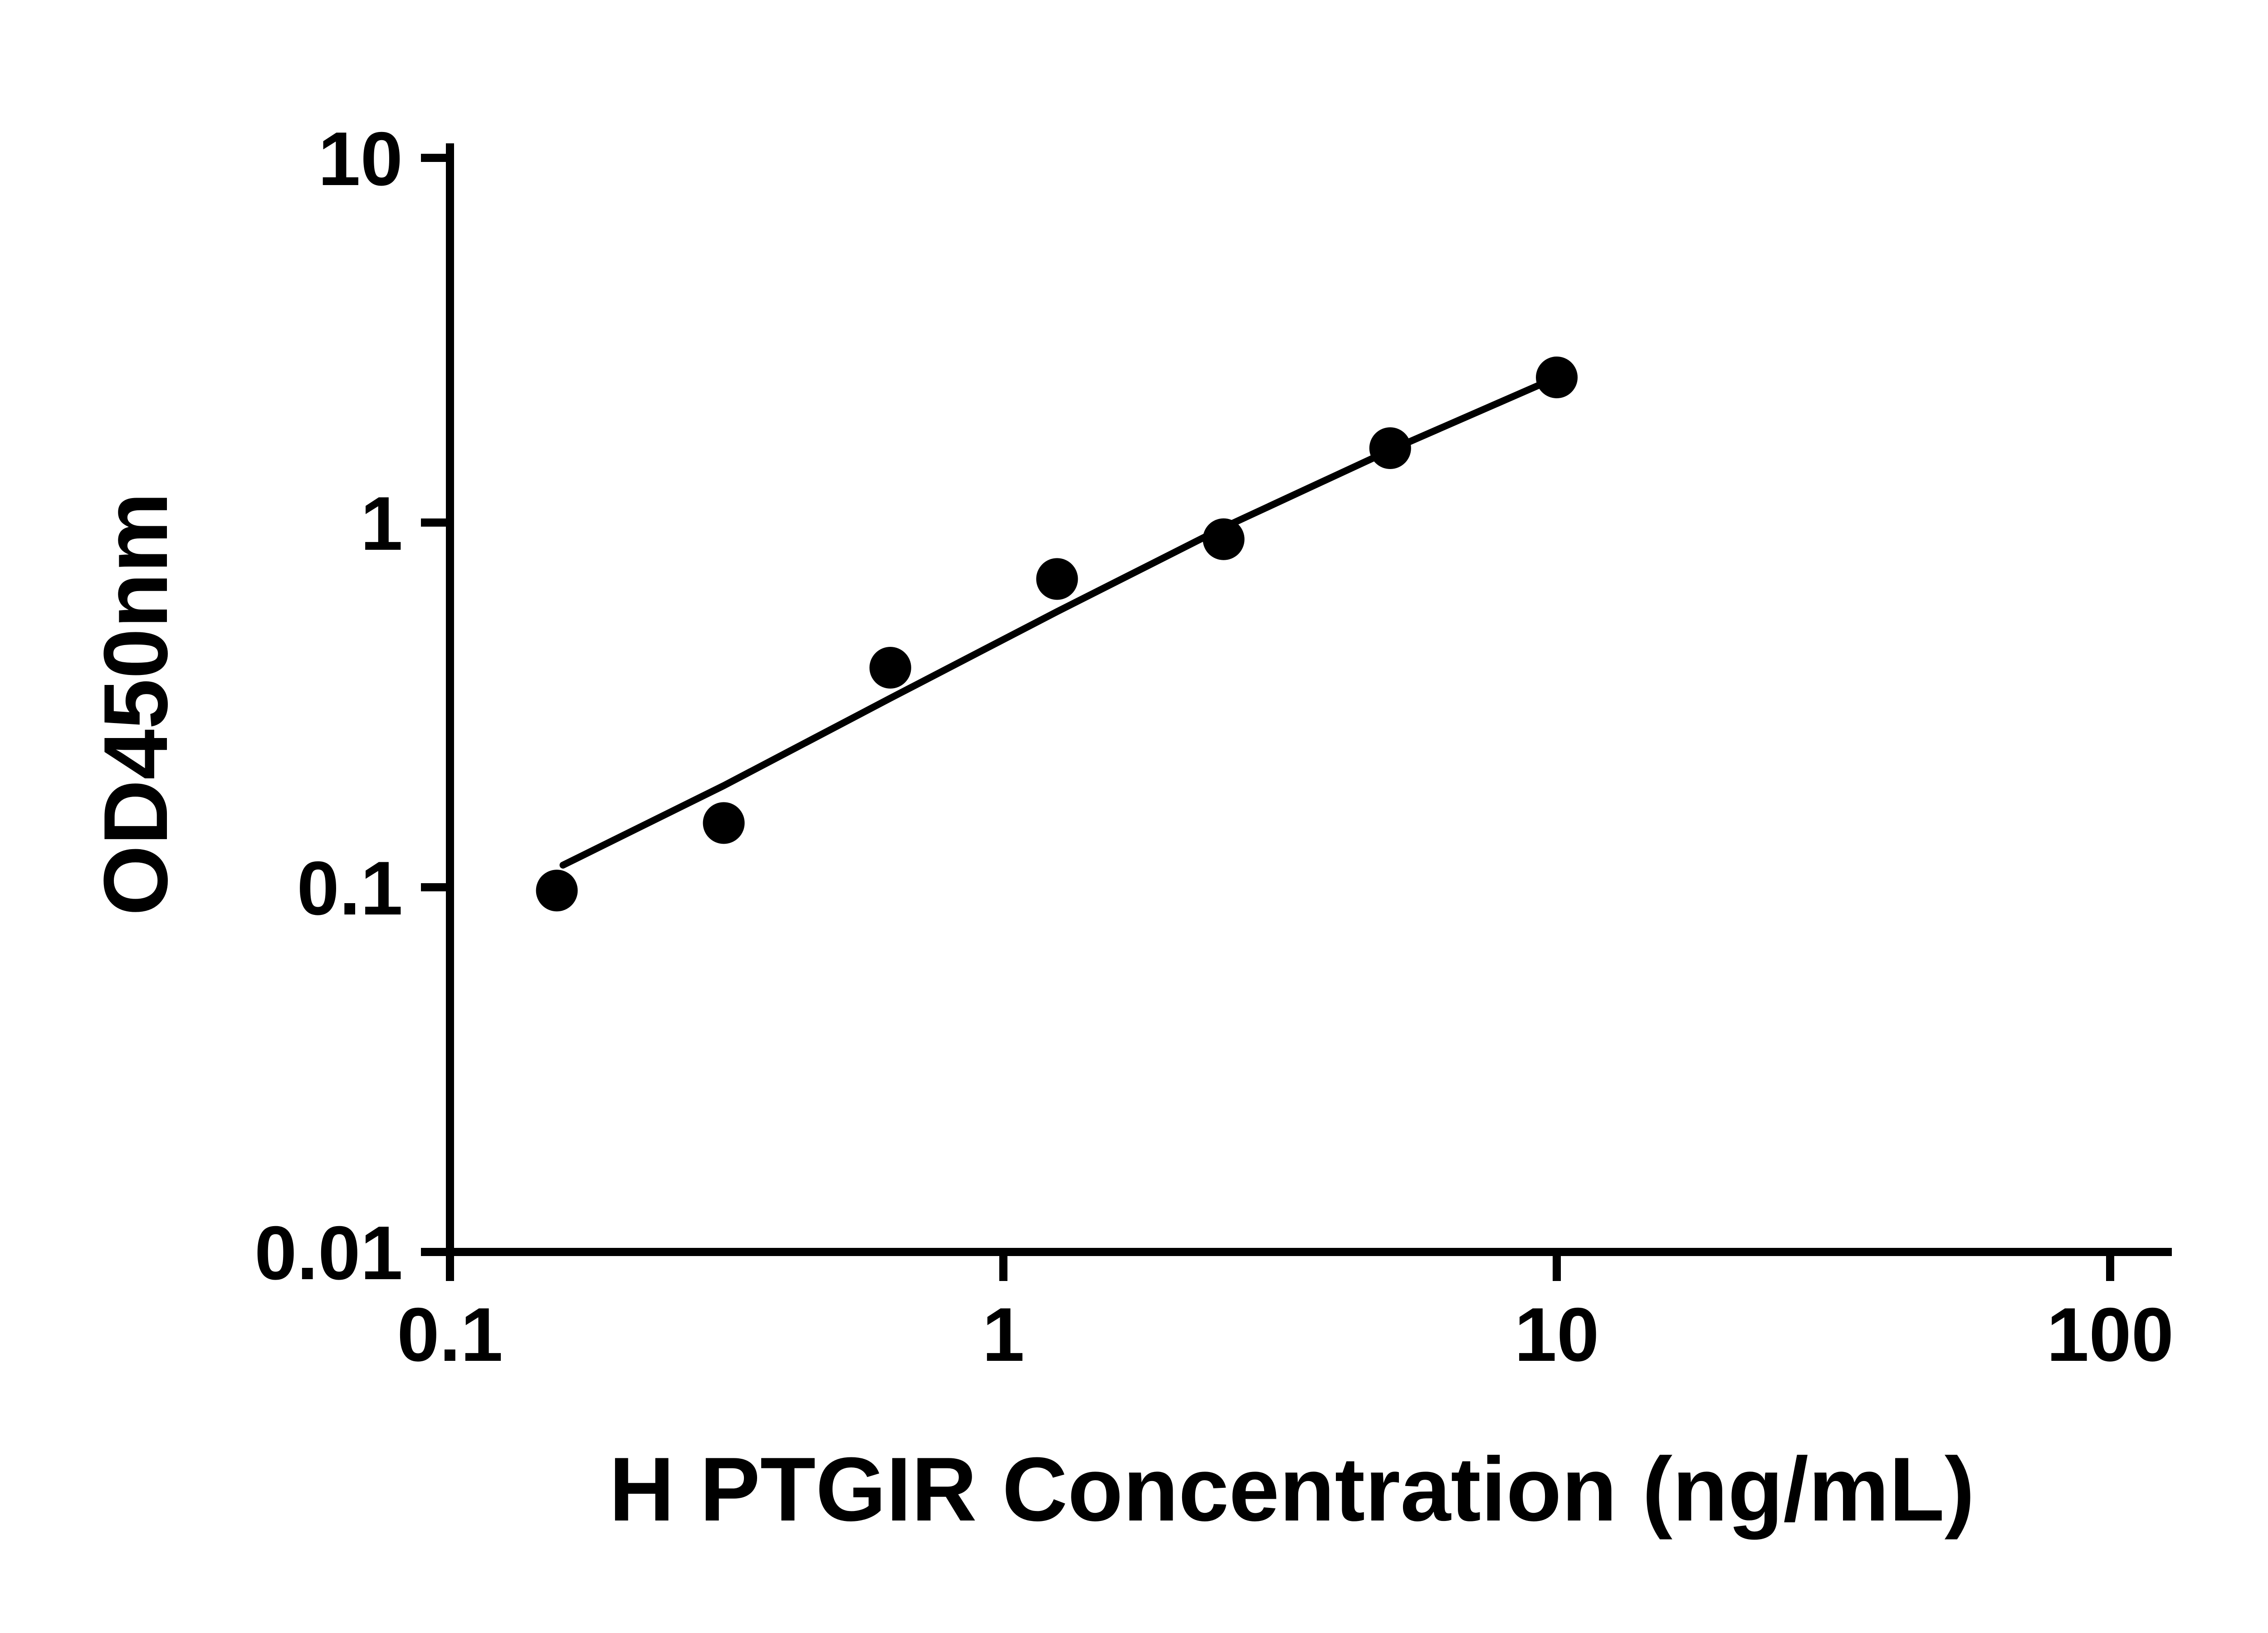  Describe the element at coordinates (136, 704) in the screenshot. I see `y-axis-title: OD450nm` at that location.